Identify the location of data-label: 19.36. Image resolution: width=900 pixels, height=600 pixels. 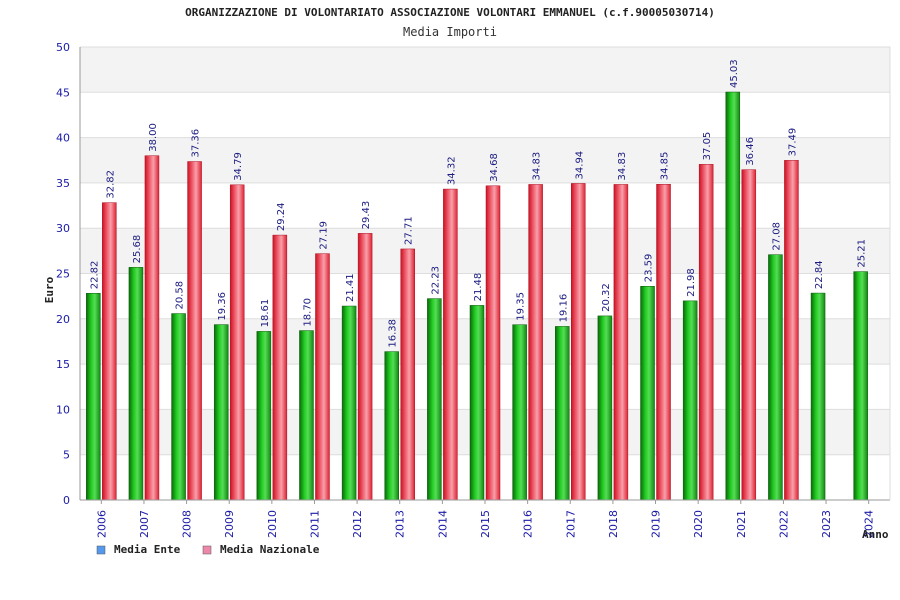
(222, 306).